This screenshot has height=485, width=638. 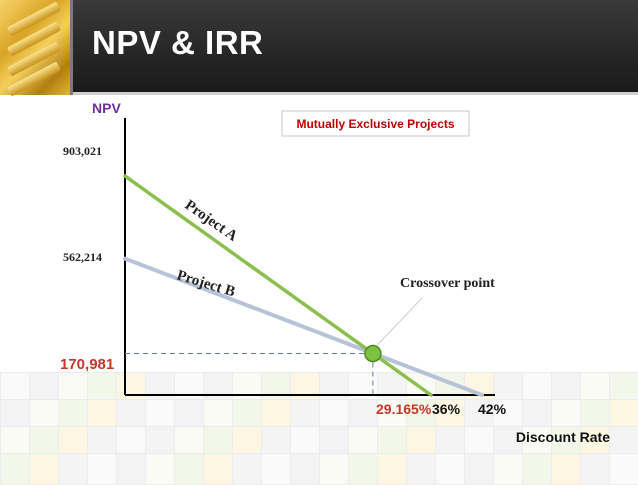 I want to click on crossover-point-marker, so click(x=373, y=353).